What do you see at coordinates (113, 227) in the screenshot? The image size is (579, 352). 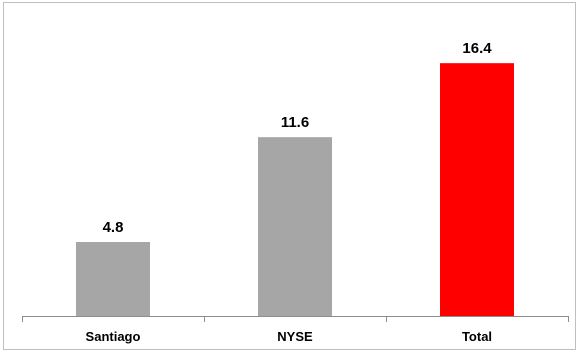 I see `value-label-santiago: 4.8` at bounding box center [113, 227].